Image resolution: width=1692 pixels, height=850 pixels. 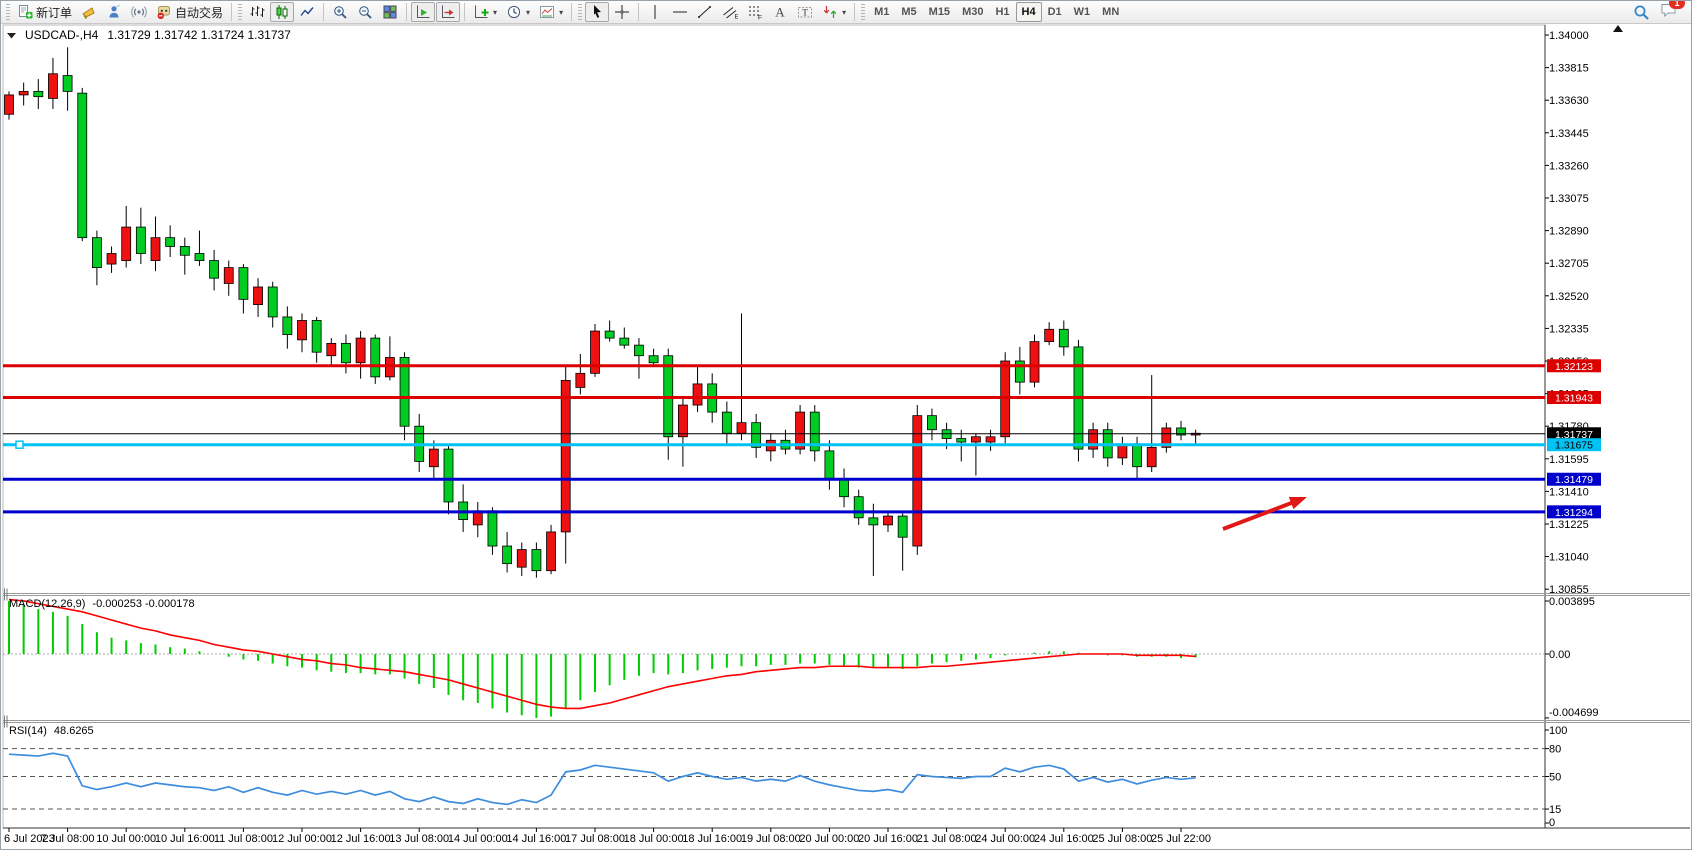 What do you see at coordinates (705, 12) in the screenshot?
I see `trendline-button` at bounding box center [705, 12].